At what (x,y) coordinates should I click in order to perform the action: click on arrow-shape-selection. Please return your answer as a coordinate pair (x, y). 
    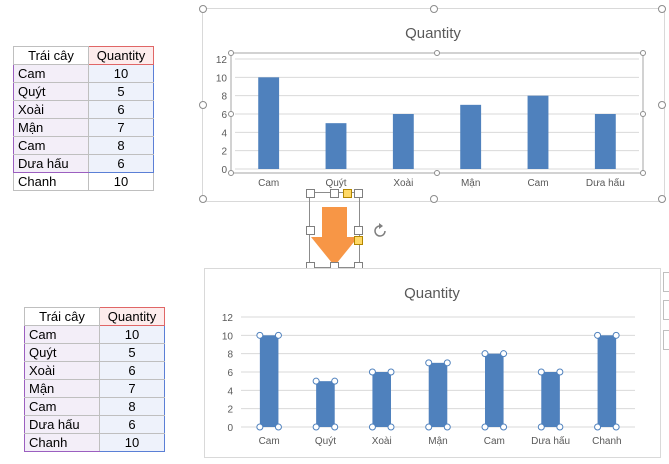
    Looking at the image, I should click on (346, 230).